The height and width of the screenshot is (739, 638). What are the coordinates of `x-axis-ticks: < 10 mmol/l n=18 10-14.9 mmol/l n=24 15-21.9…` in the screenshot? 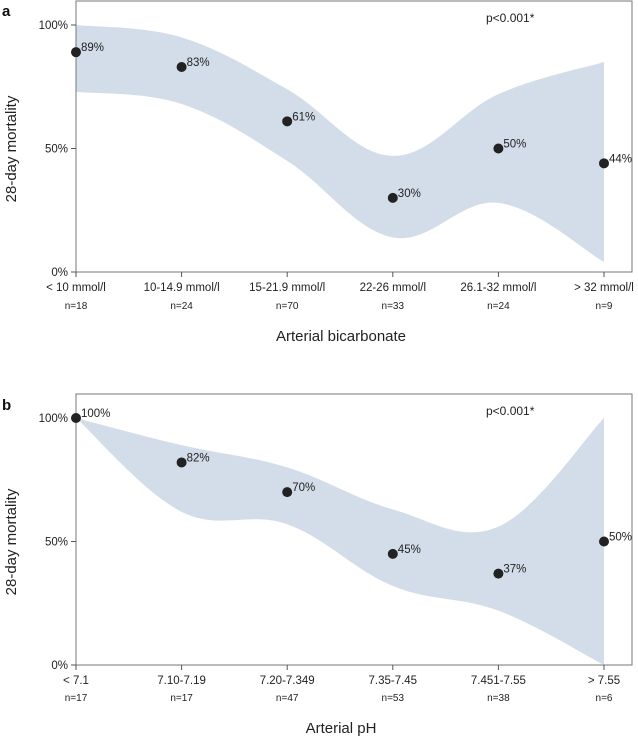 It's located at (340, 292).